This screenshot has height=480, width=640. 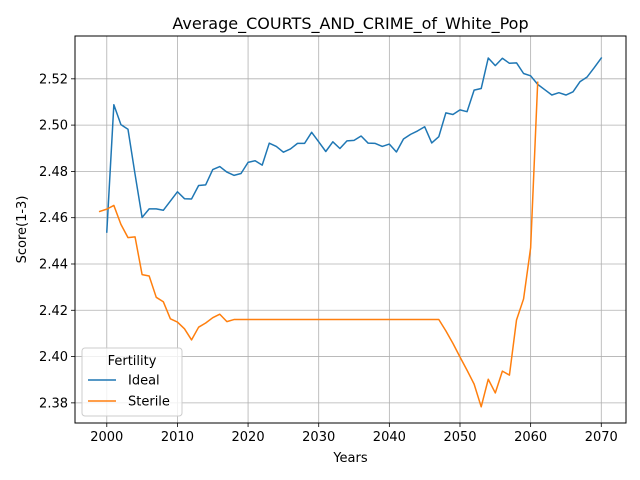 I want to click on x-tick-label: 2040, so click(x=389, y=437).